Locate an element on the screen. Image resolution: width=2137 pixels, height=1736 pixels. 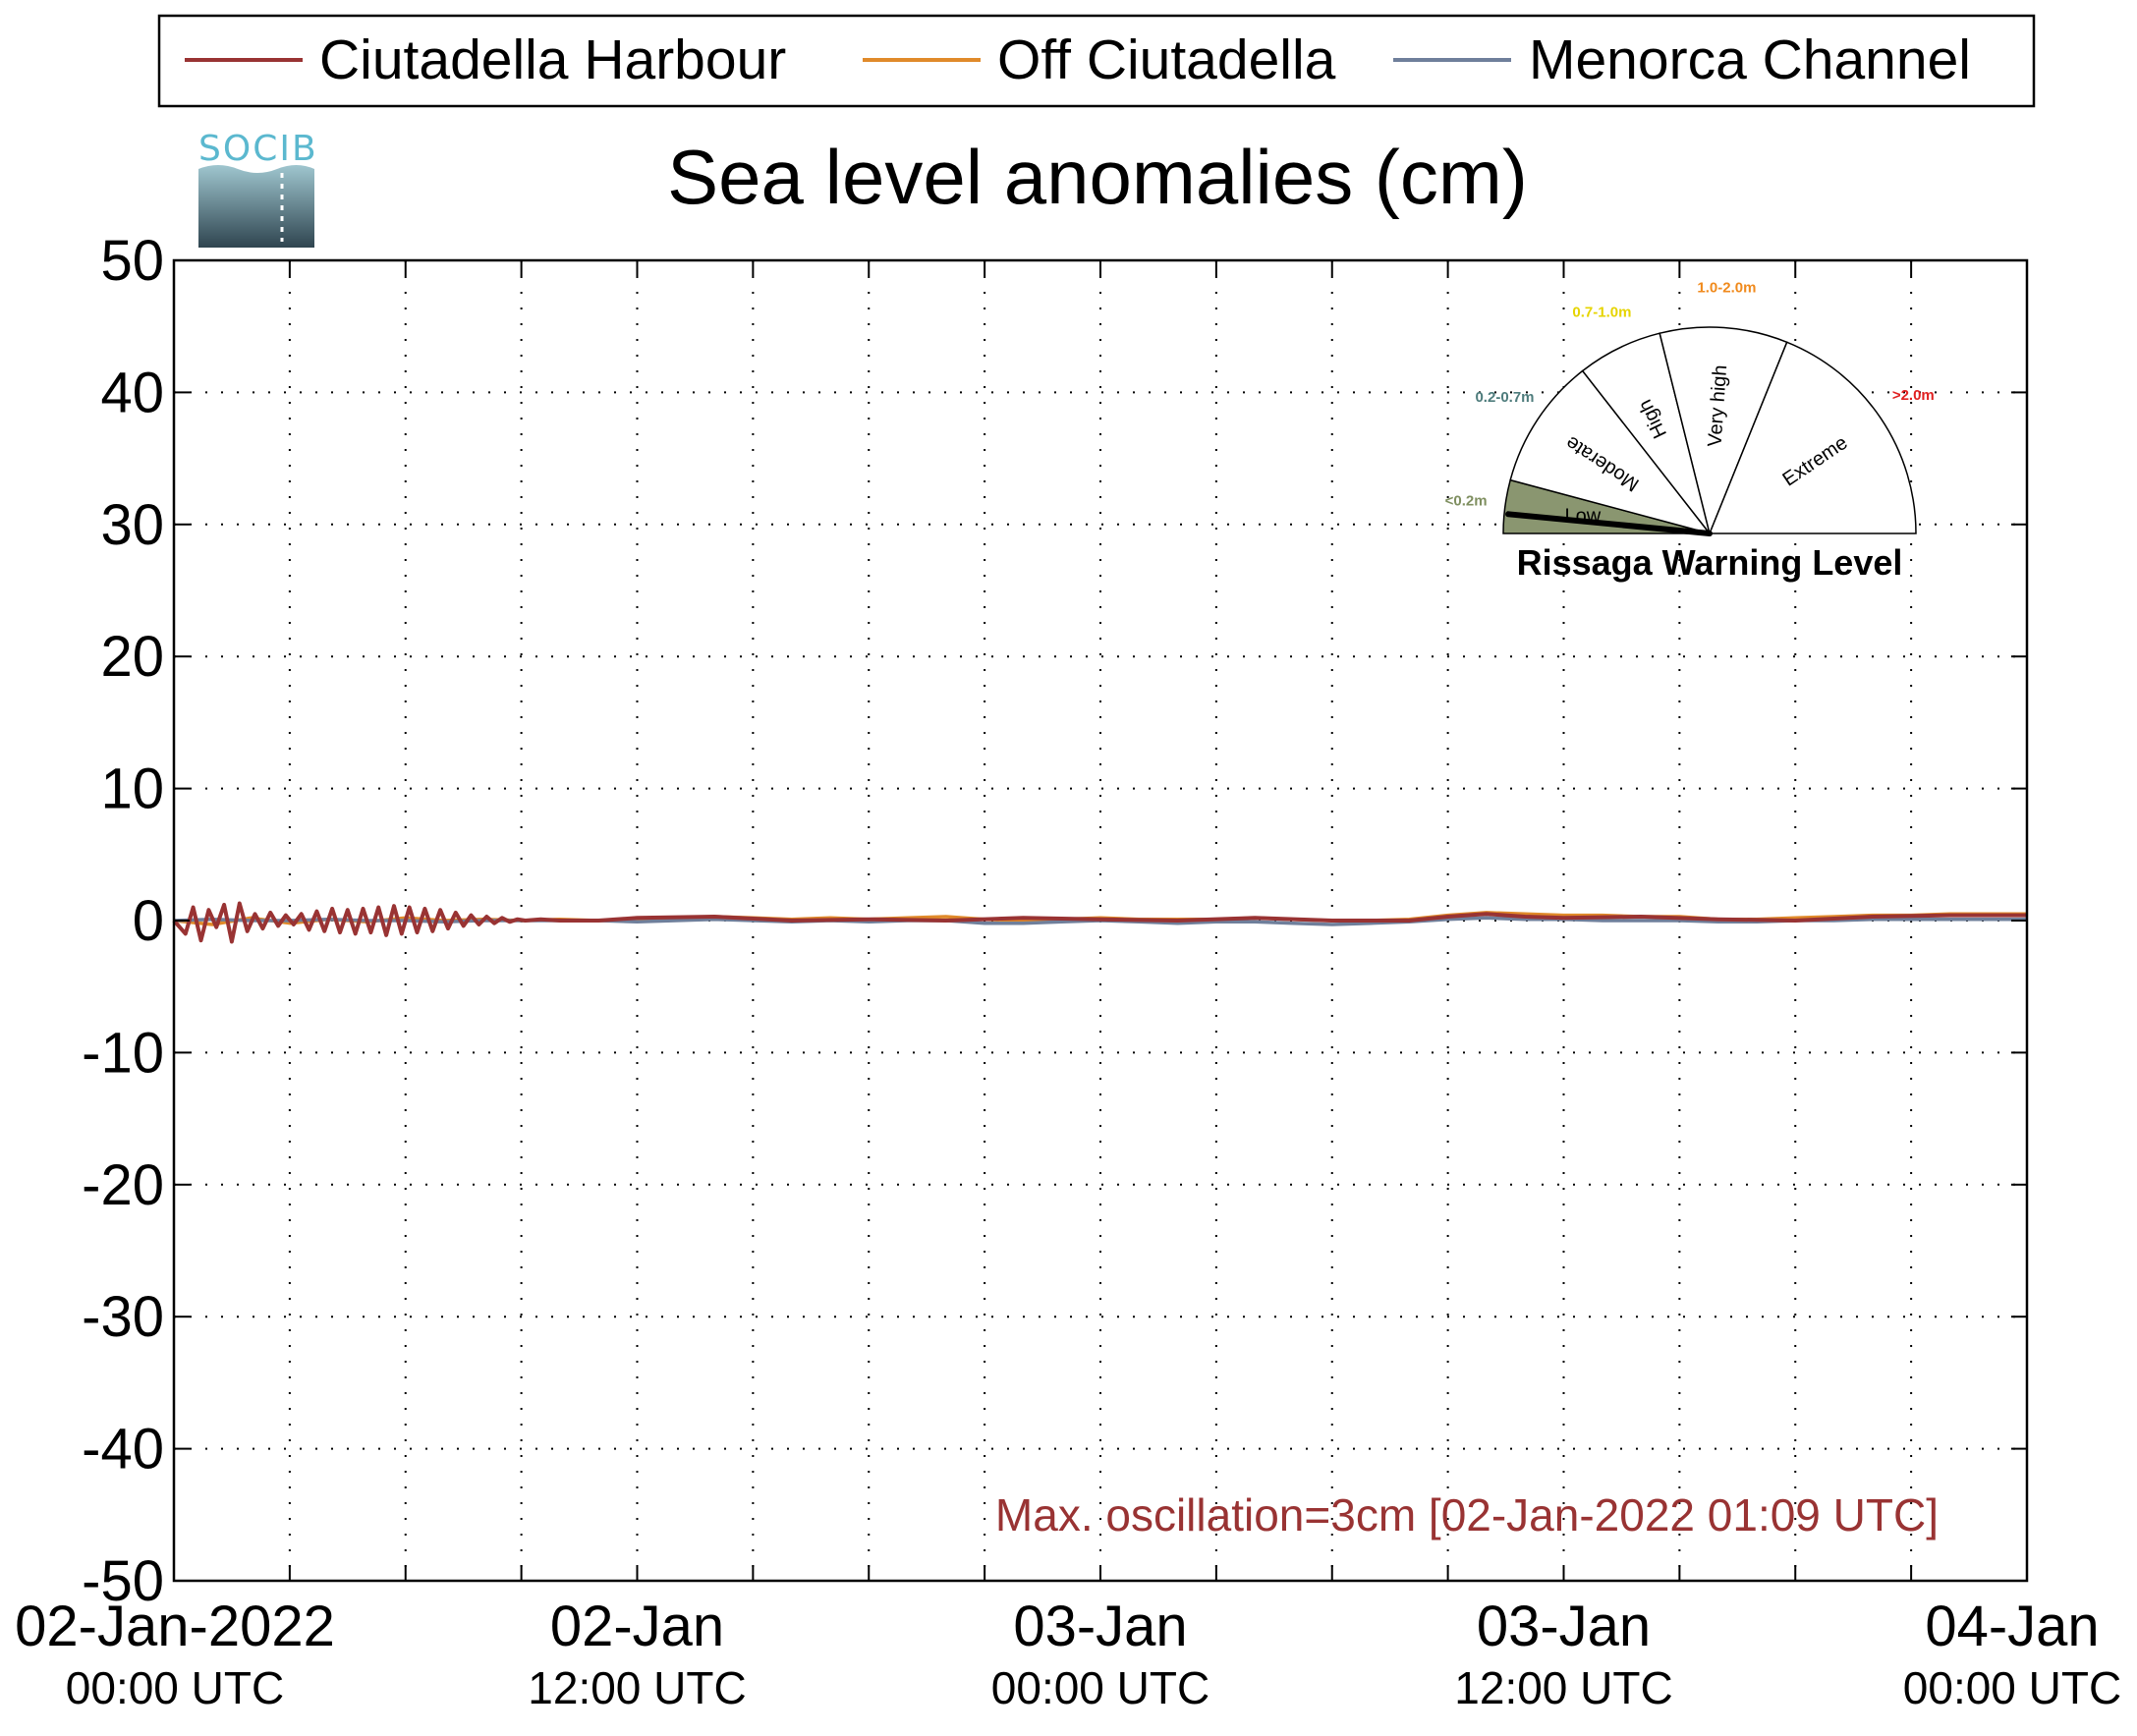
legend-label-off-ciutadella: Off Ciutadella is located at coordinates (1166, 59).